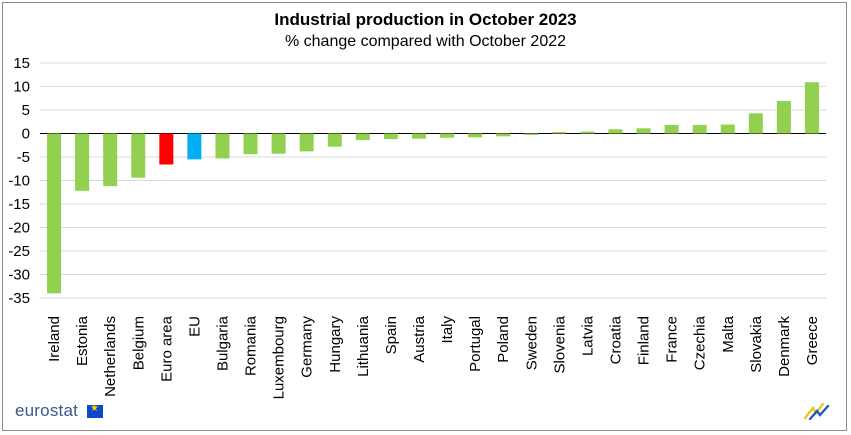  I want to click on bar-estonia, so click(82, 162).